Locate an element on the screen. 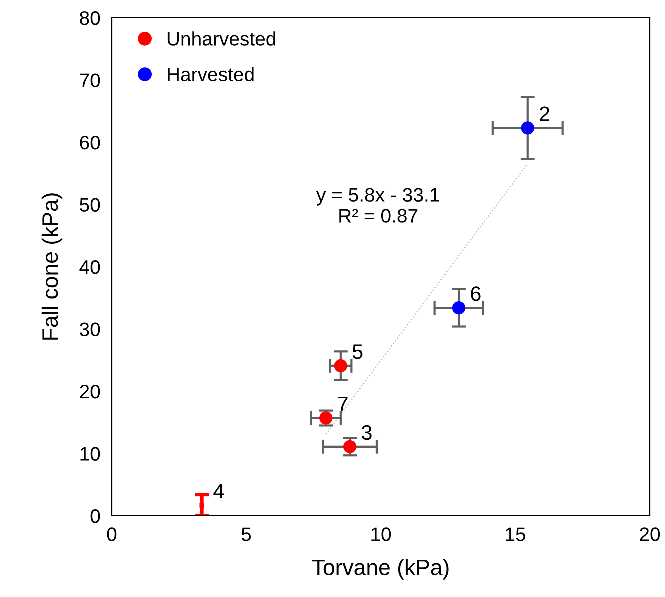 This screenshot has height=597, width=665. x-tick-label: 20 is located at coordinates (650, 535).